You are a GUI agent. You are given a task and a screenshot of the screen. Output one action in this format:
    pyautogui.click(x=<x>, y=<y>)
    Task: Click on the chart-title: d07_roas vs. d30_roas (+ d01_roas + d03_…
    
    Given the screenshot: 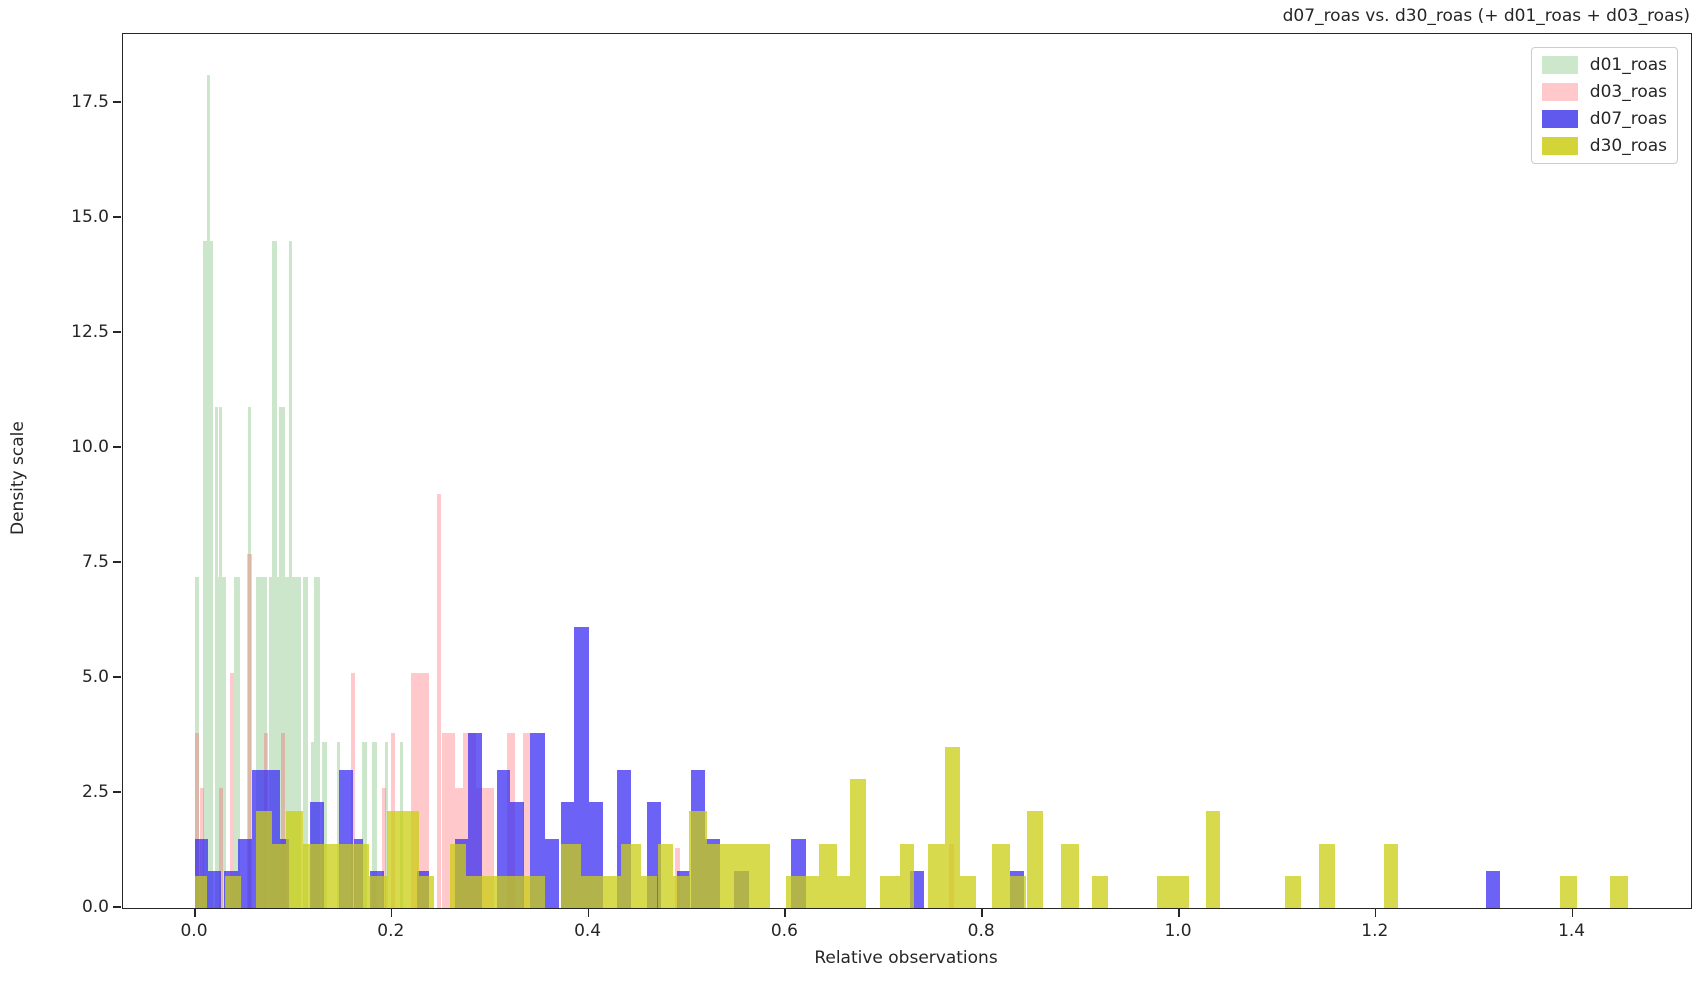 What is the action you would take?
    pyautogui.click(x=1486, y=16)
    